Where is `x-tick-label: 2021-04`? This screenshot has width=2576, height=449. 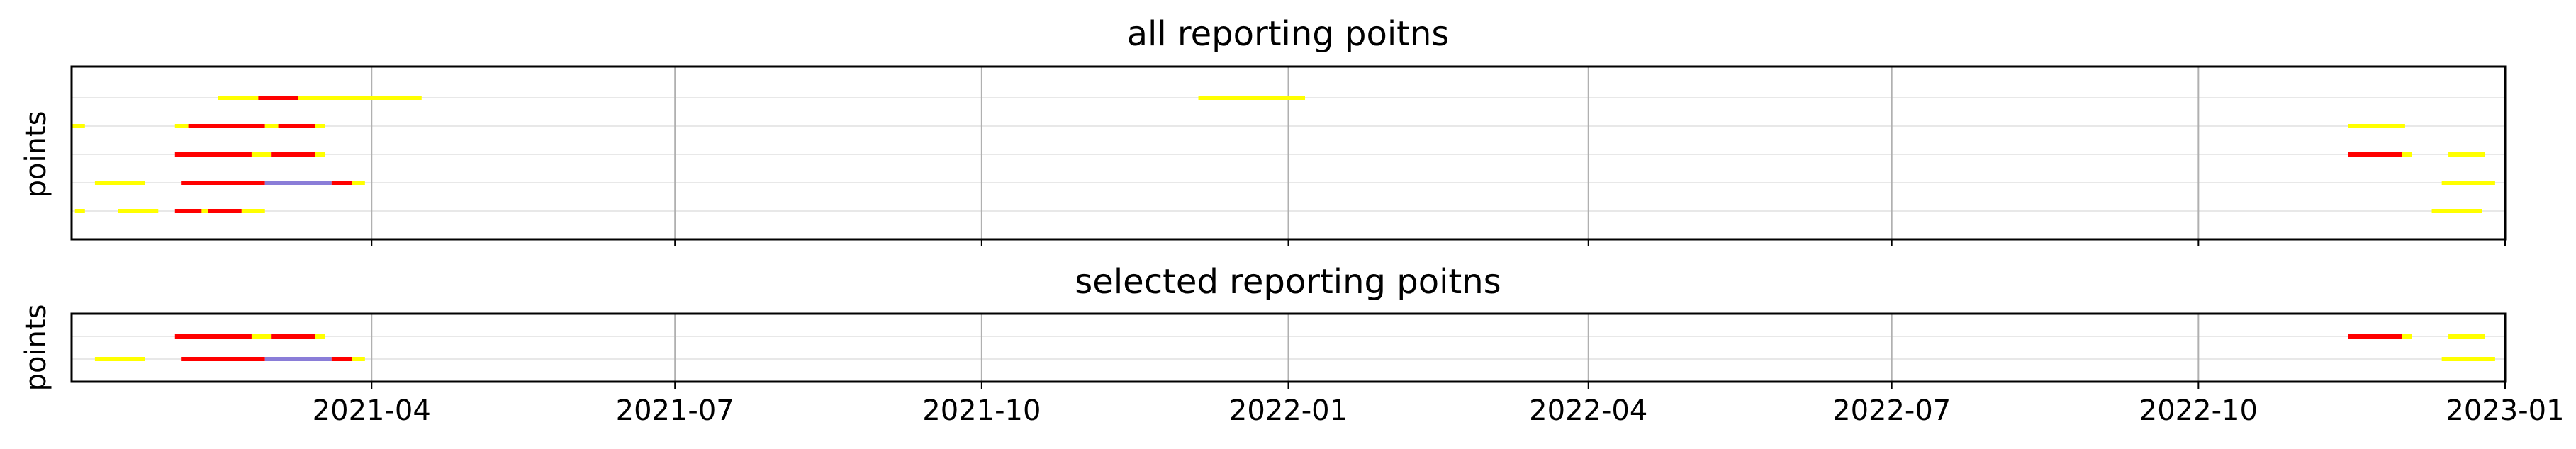 x-tick-label: 2021-04 is located at coordinates (372, 410).